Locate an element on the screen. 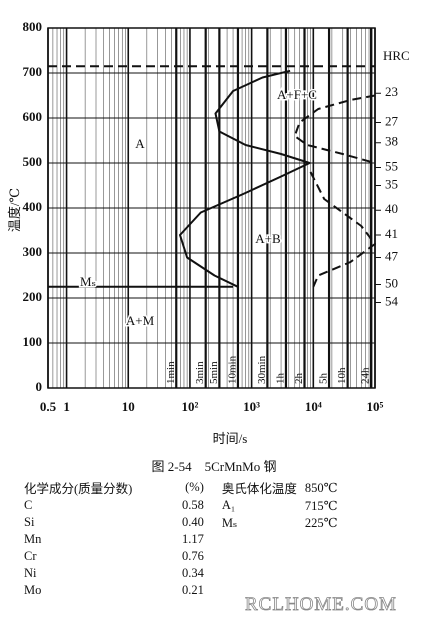 This screenshot has width=428, height=629. time-mark-label: 5h is located at coordinates (324, 379).